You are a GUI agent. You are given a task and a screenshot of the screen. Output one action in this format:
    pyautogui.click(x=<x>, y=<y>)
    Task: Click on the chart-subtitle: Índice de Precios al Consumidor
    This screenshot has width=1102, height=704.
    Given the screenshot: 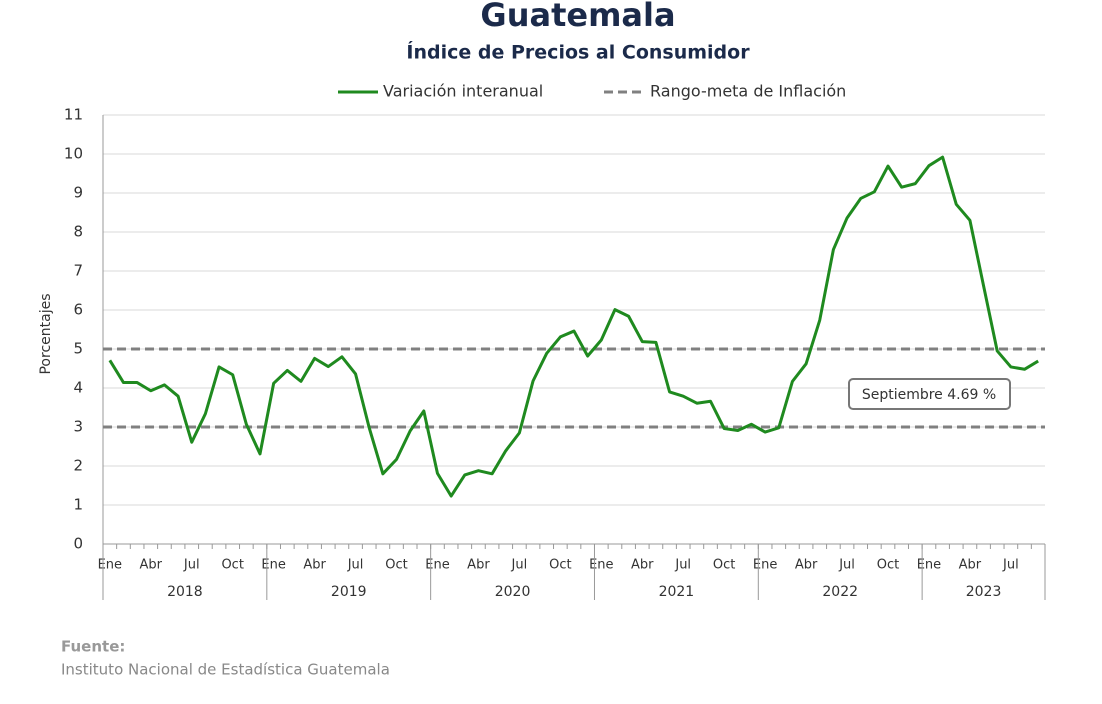 What is the action you would take?
    pyautogui.click(x=578, y=52)
    